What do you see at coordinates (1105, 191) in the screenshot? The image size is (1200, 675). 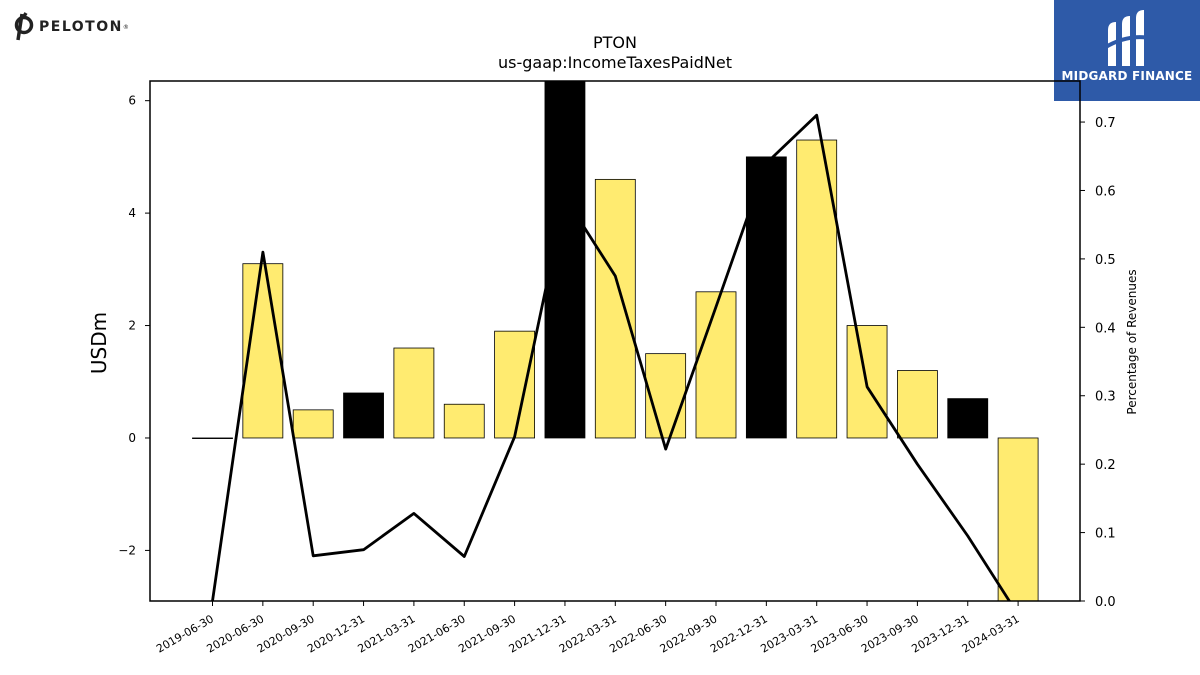 I see `y2-tick-label: 0.6` at bounding box center [1105, 191].